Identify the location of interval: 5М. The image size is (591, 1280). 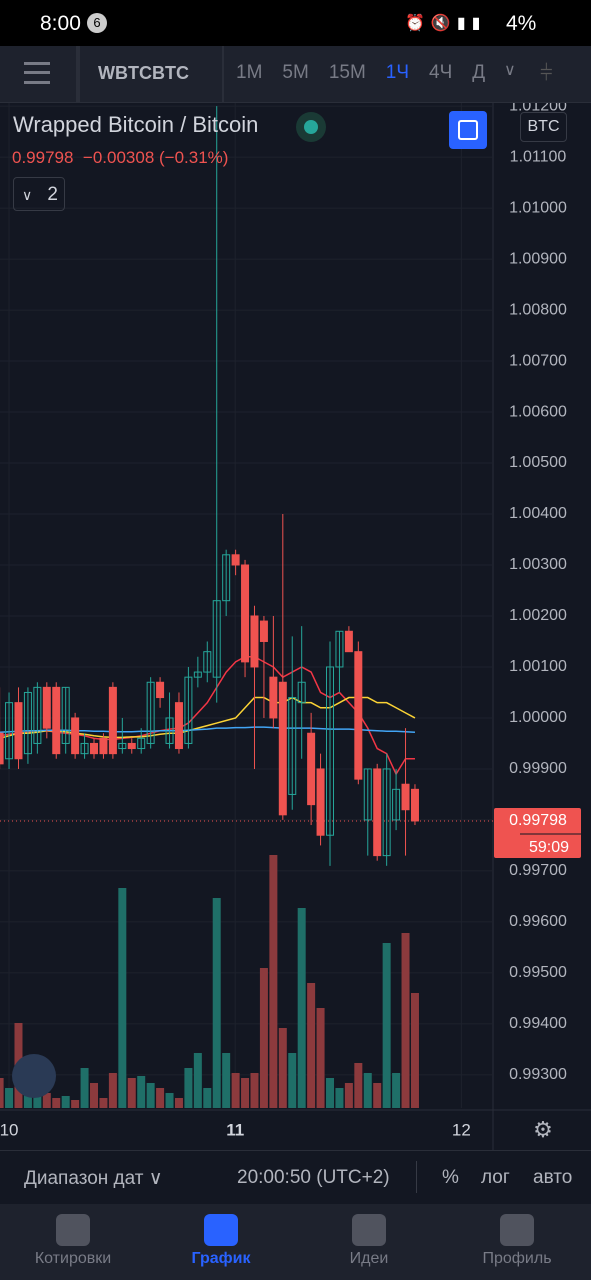
(295, 72).